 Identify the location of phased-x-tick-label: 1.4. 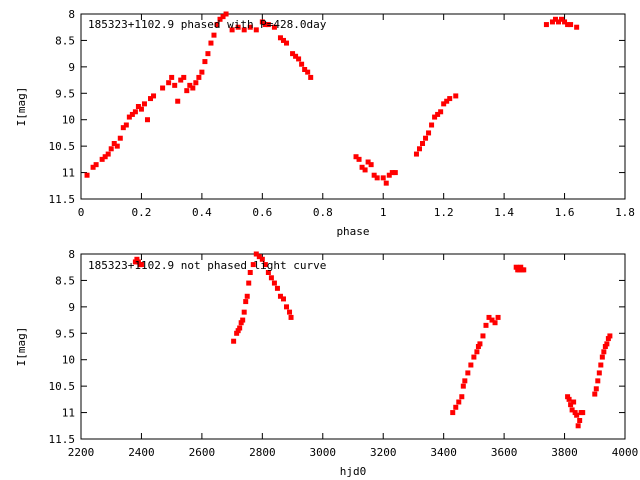
(504, 212).